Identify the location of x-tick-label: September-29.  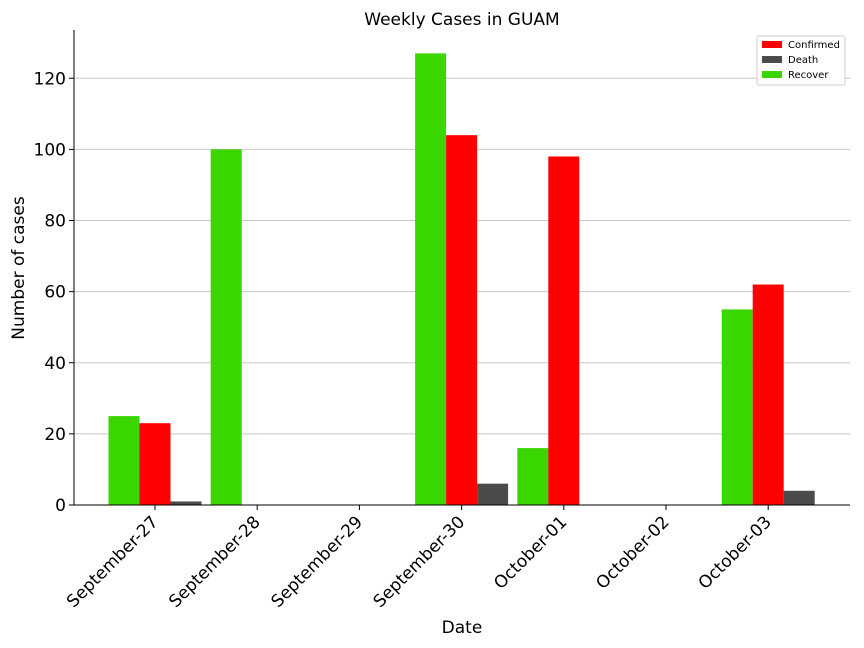
(316, 561).